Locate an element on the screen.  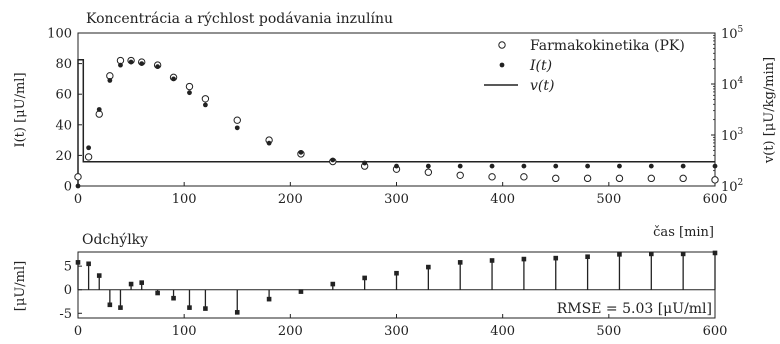
main-right-ticks: 10² 10³ 10⁴ 10⁵ is located at coordinates (727, 110).